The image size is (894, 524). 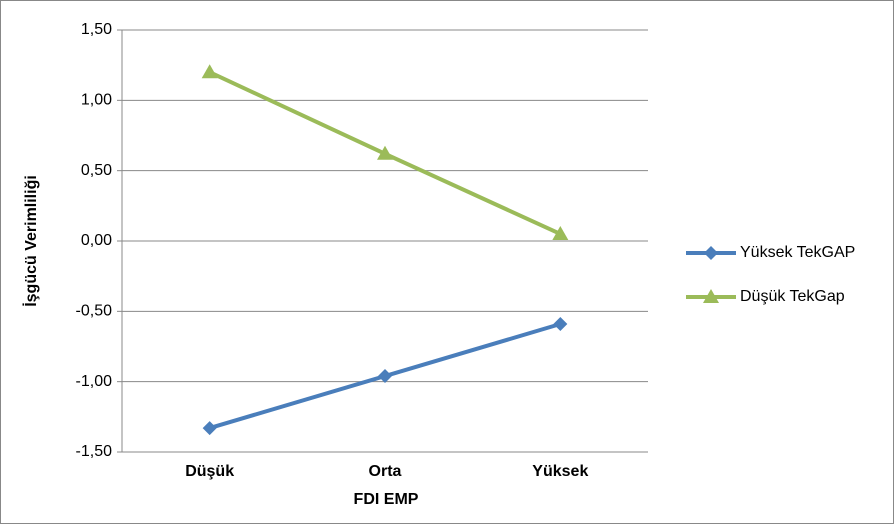 I want to click on x-tick-label: Orta, so click(x=385, y=471).